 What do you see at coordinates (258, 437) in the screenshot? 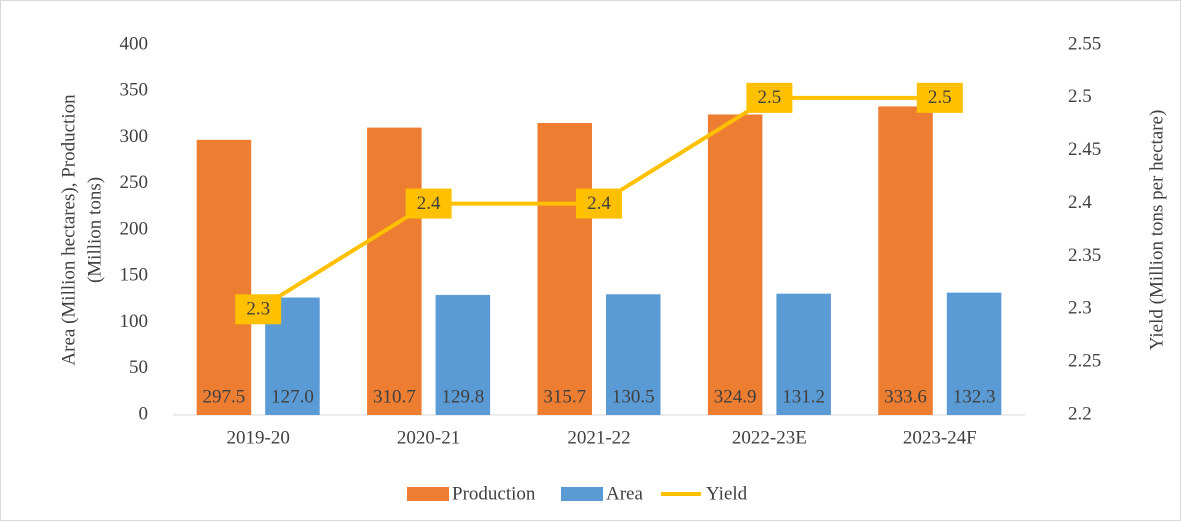
I see `x-tick-label: 2019-20` at bounding box center [258, 437].